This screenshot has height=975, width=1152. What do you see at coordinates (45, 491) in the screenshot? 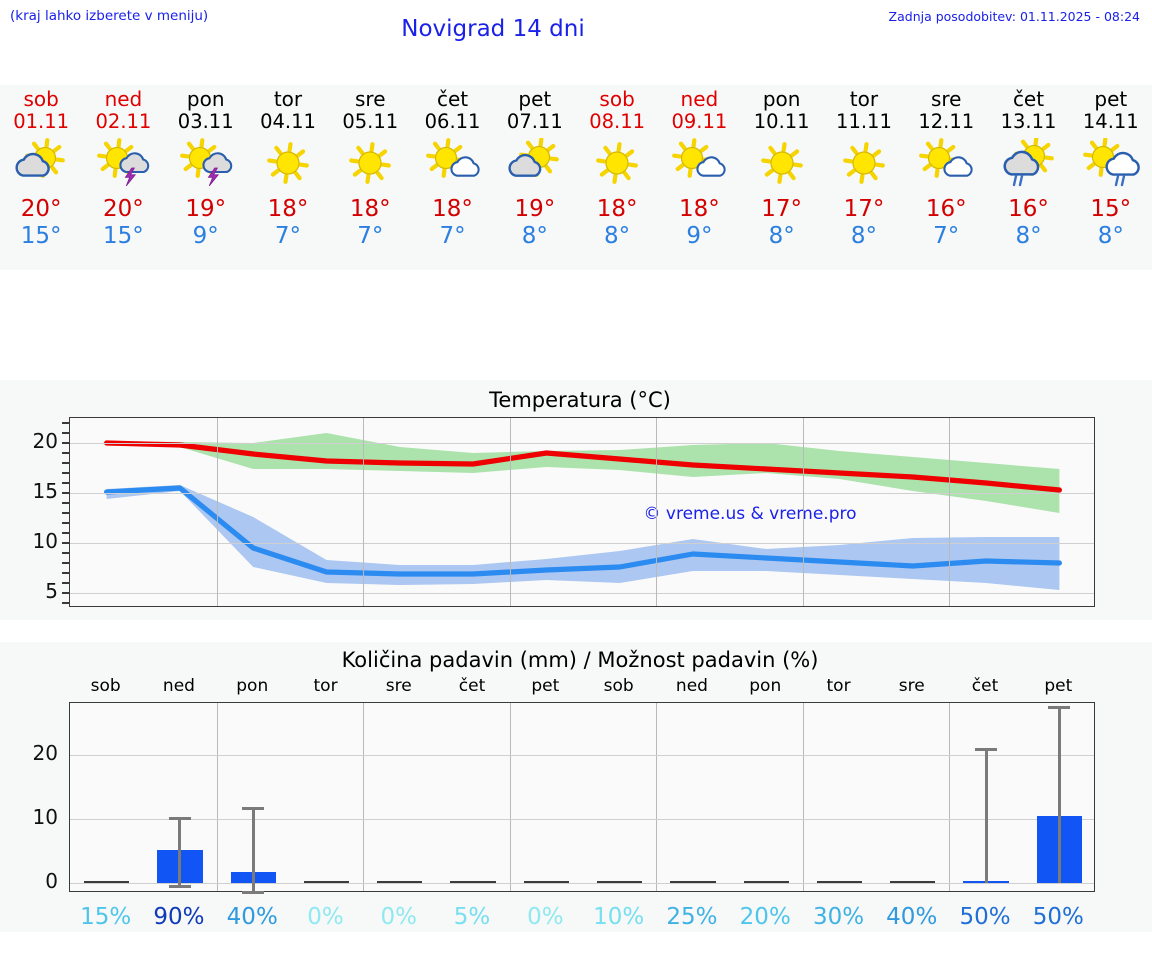
I see `temperature-y-tick-label: 15` at bounding box center [45, 491].